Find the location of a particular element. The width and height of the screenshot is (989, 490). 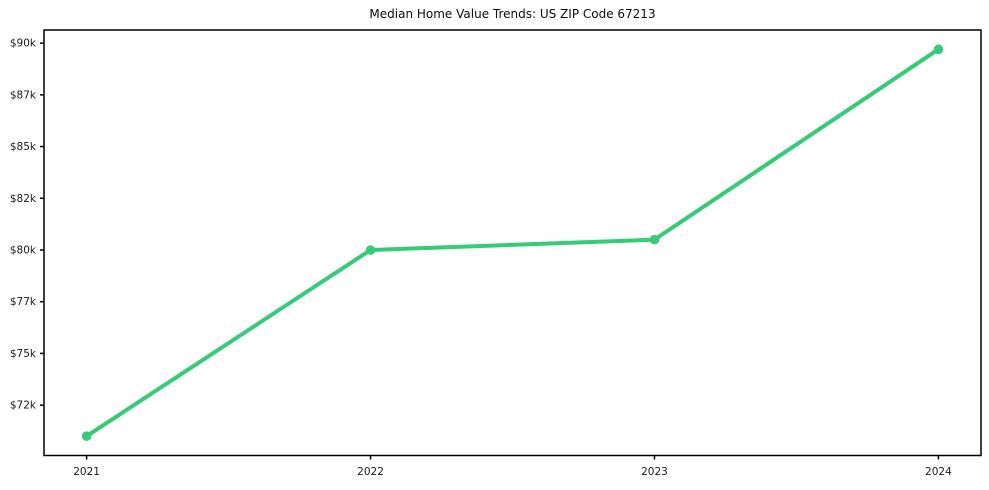

y-tick-label: $75k is located at coordinates (23, 354).